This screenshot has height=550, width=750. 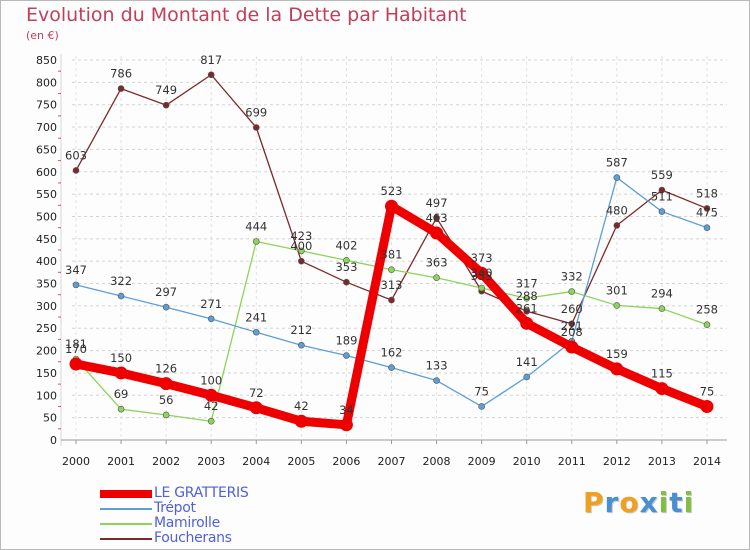 What do you see at coordinates (676, 502) in the screenshot?
I see `logo-letter: t` at bounding box center [676, 502].